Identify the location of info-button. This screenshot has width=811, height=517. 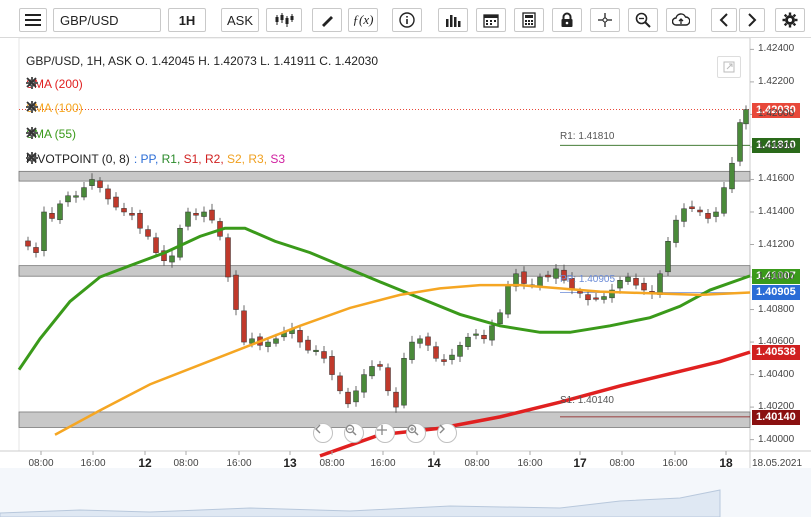
(407, 20).